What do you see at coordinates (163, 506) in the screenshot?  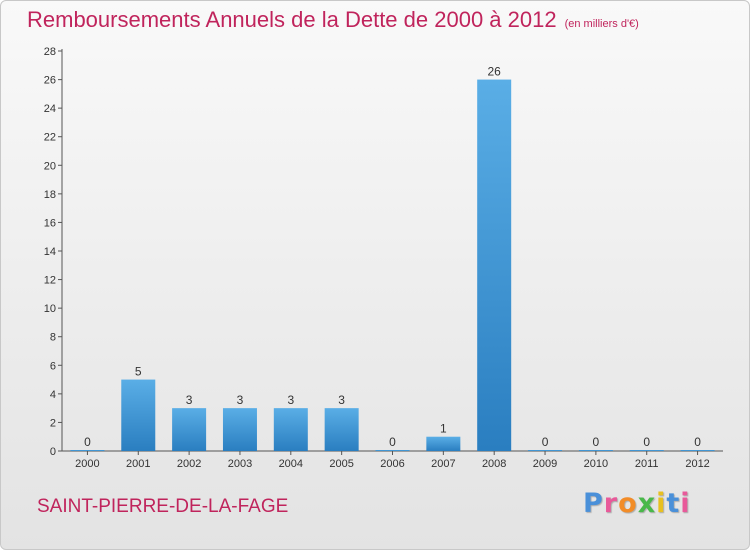 I see `commune-name: SAINT-PIERRE-DE-LA-FAGE` at bounding box center [163, 506].